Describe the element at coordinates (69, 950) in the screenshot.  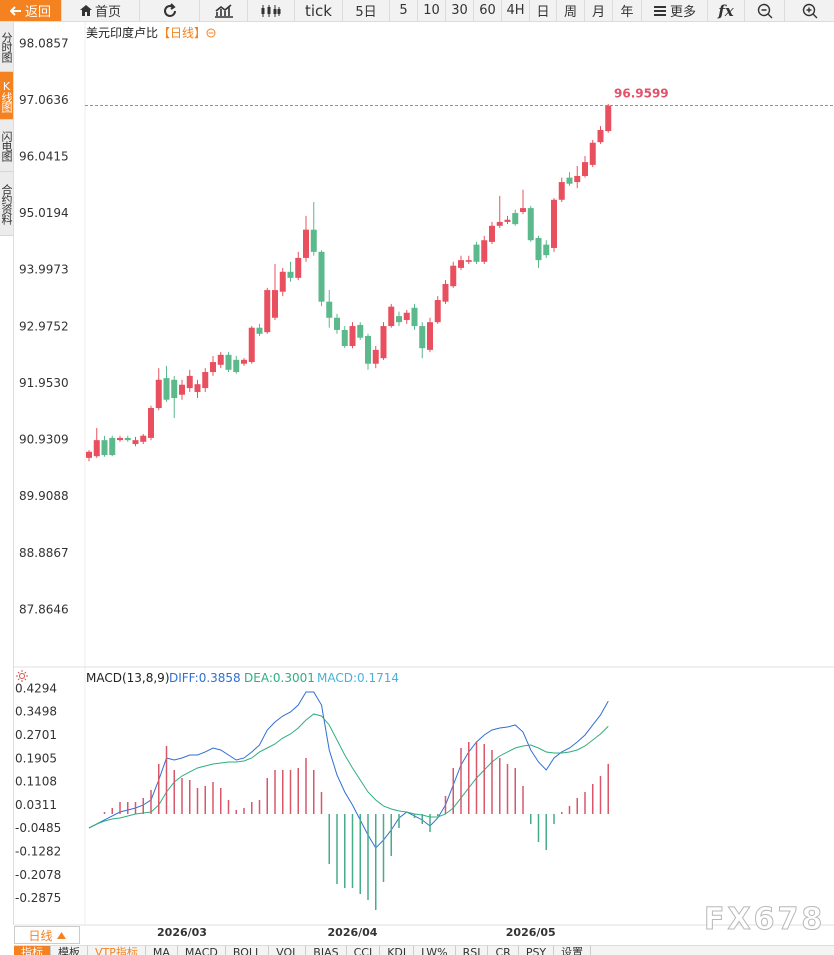
I see `bottom-tab: 模板` at that location.